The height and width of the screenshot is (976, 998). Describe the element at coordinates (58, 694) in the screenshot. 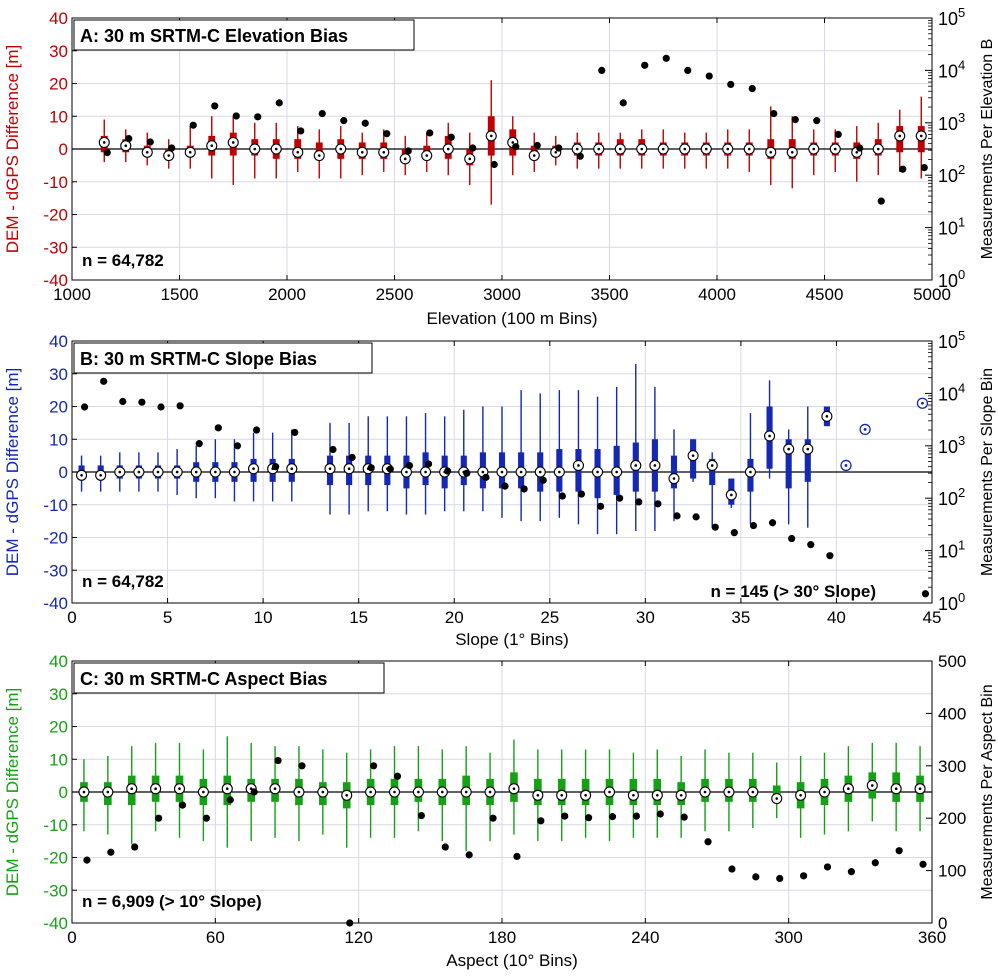

I see `y-tick-label: 30` at that location.